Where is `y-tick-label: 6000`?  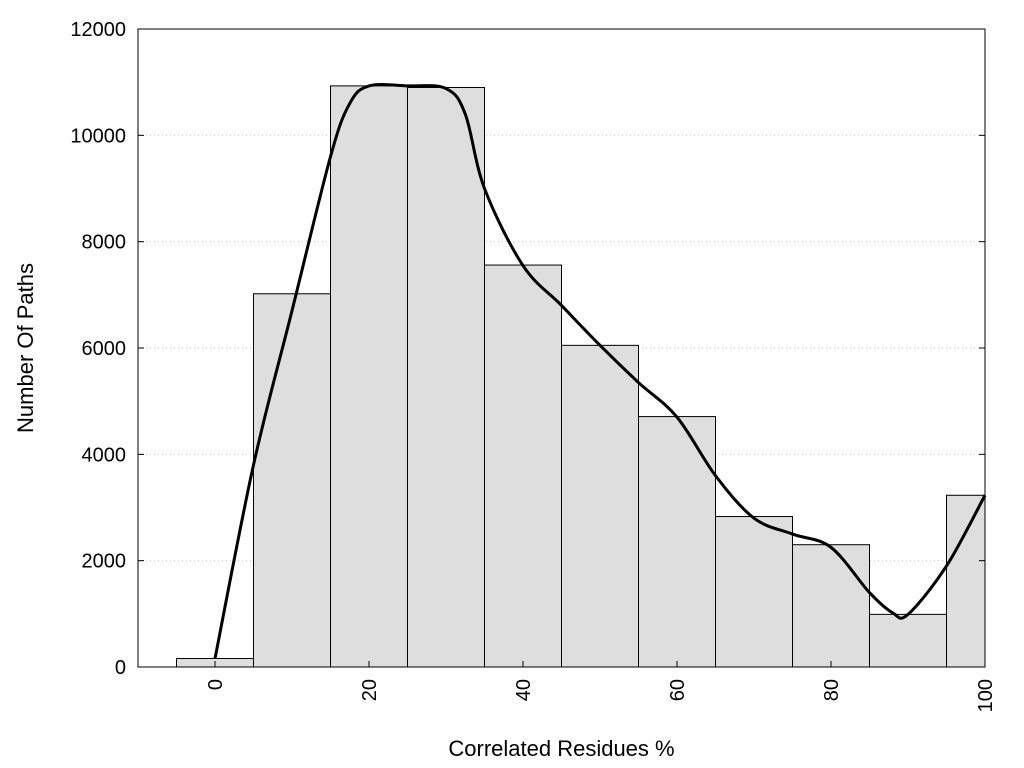 y-tick-label: 6000 is located at coordinates (104, 349).